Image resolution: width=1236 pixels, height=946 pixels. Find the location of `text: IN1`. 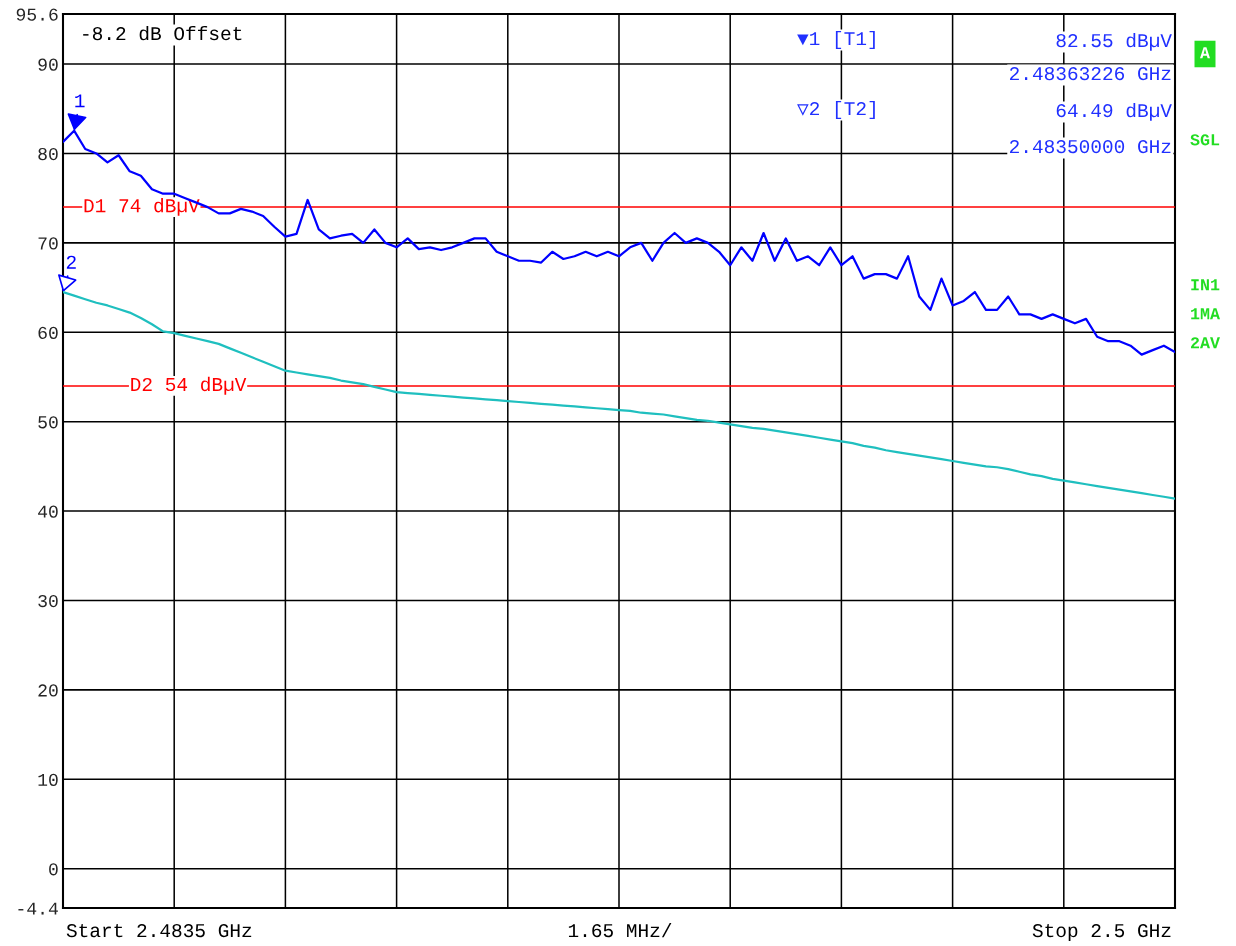

text: IN1 is located at coordinates (1205, 285).